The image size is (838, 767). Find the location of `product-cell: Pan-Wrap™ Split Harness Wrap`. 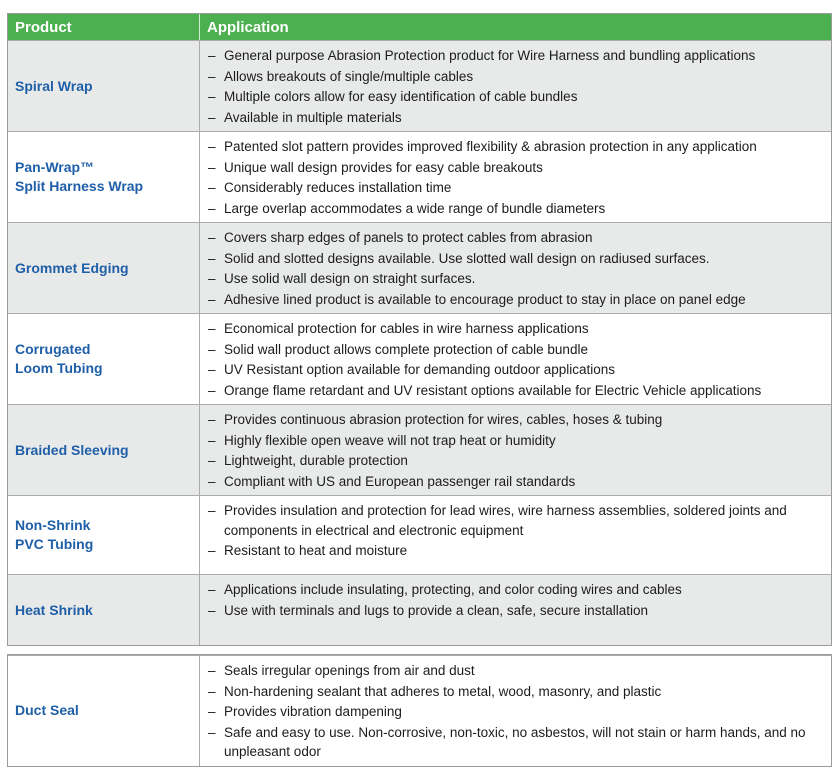

product-cell: Pan-Wrap™ Split Harness Wrap is located at coordinates (104, 177).